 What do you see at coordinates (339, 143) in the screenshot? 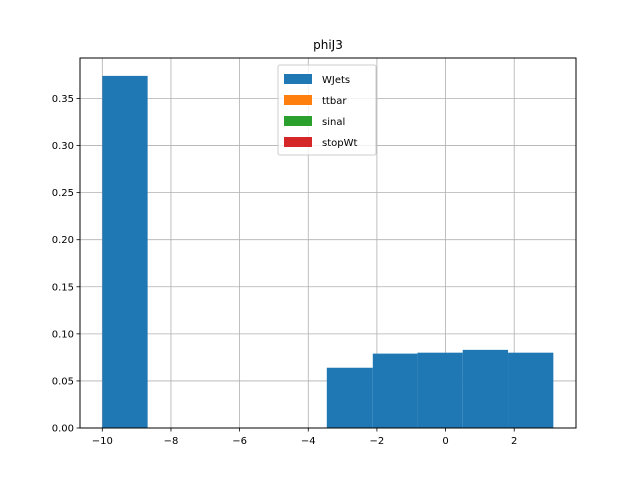
I see `legend-label: stopWt` at bounding box center [339, 143].